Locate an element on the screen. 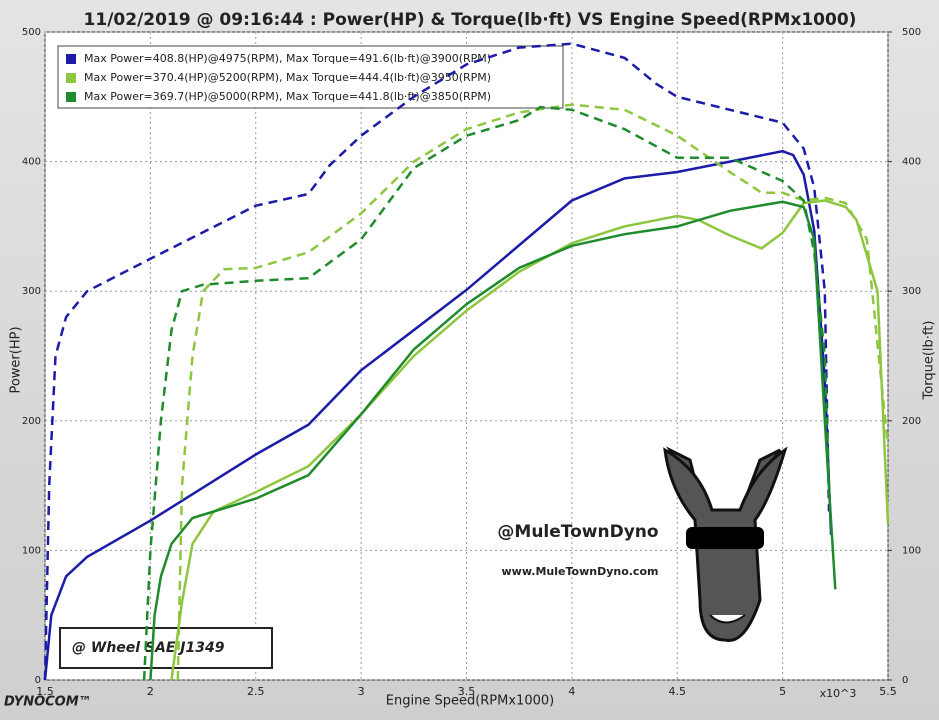  brand: DYNOCOM™ is located at coordinates (48, 702).